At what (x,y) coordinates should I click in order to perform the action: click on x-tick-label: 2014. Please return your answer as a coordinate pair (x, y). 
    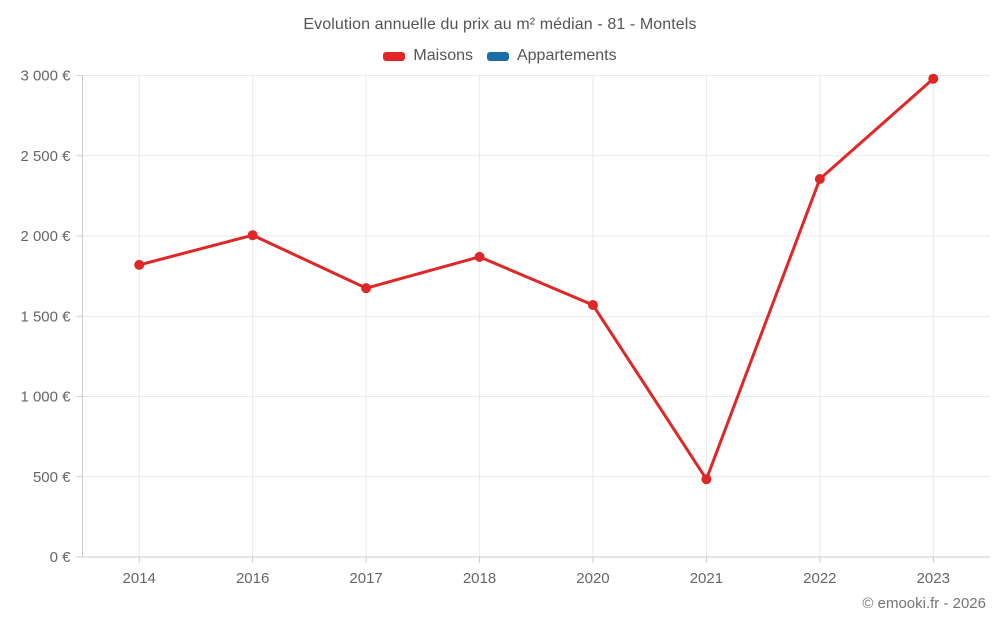
    Looking at the image, I should click on (139, 578).